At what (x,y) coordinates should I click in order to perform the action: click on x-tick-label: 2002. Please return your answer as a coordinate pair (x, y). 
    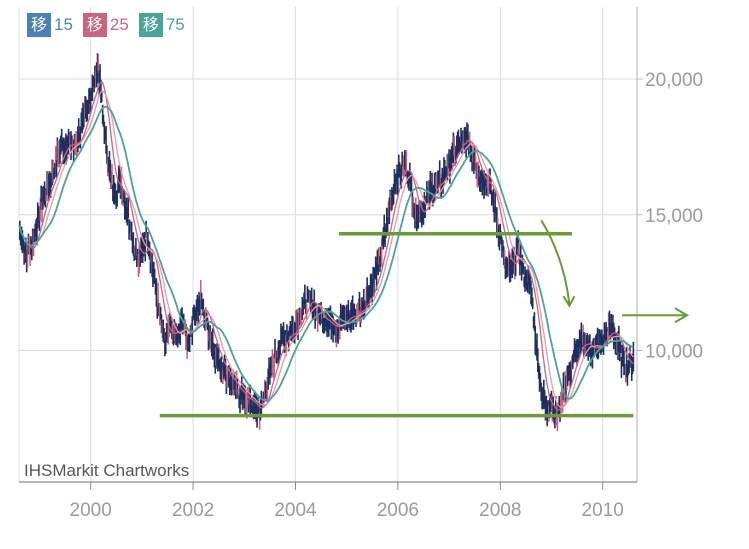
    Looking at the image, I should click on (193, 510).